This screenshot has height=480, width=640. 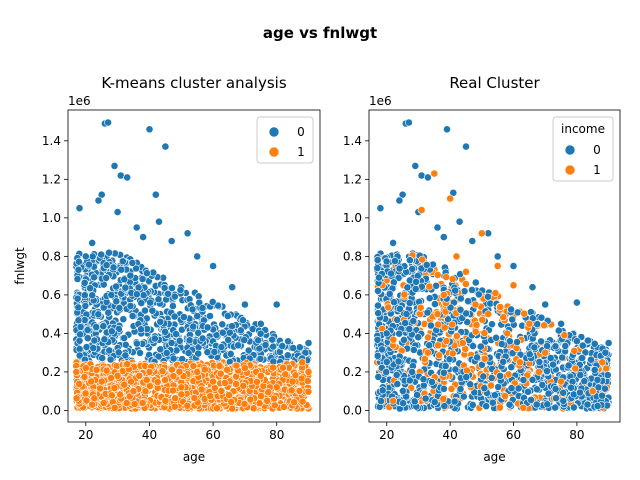 What do you see at coordinates (51, 141) in the screenshot?
I see `y-tick-label: 1.4` at bounding box center [51, 141].